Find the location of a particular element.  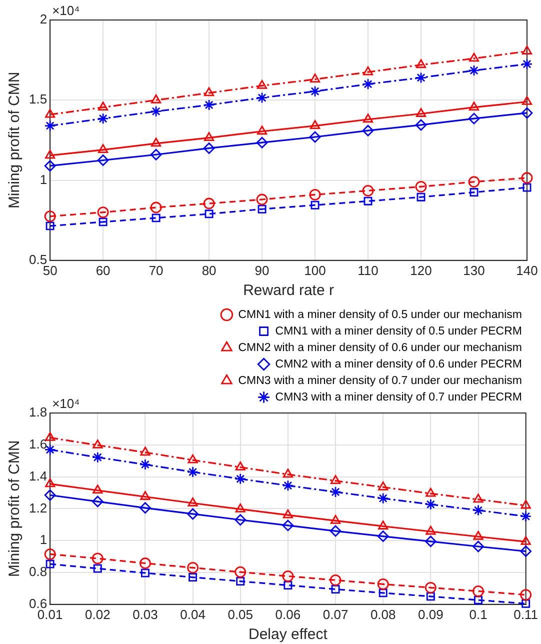

x-tick-label: 0.06 is located at coordinates (288, 614).